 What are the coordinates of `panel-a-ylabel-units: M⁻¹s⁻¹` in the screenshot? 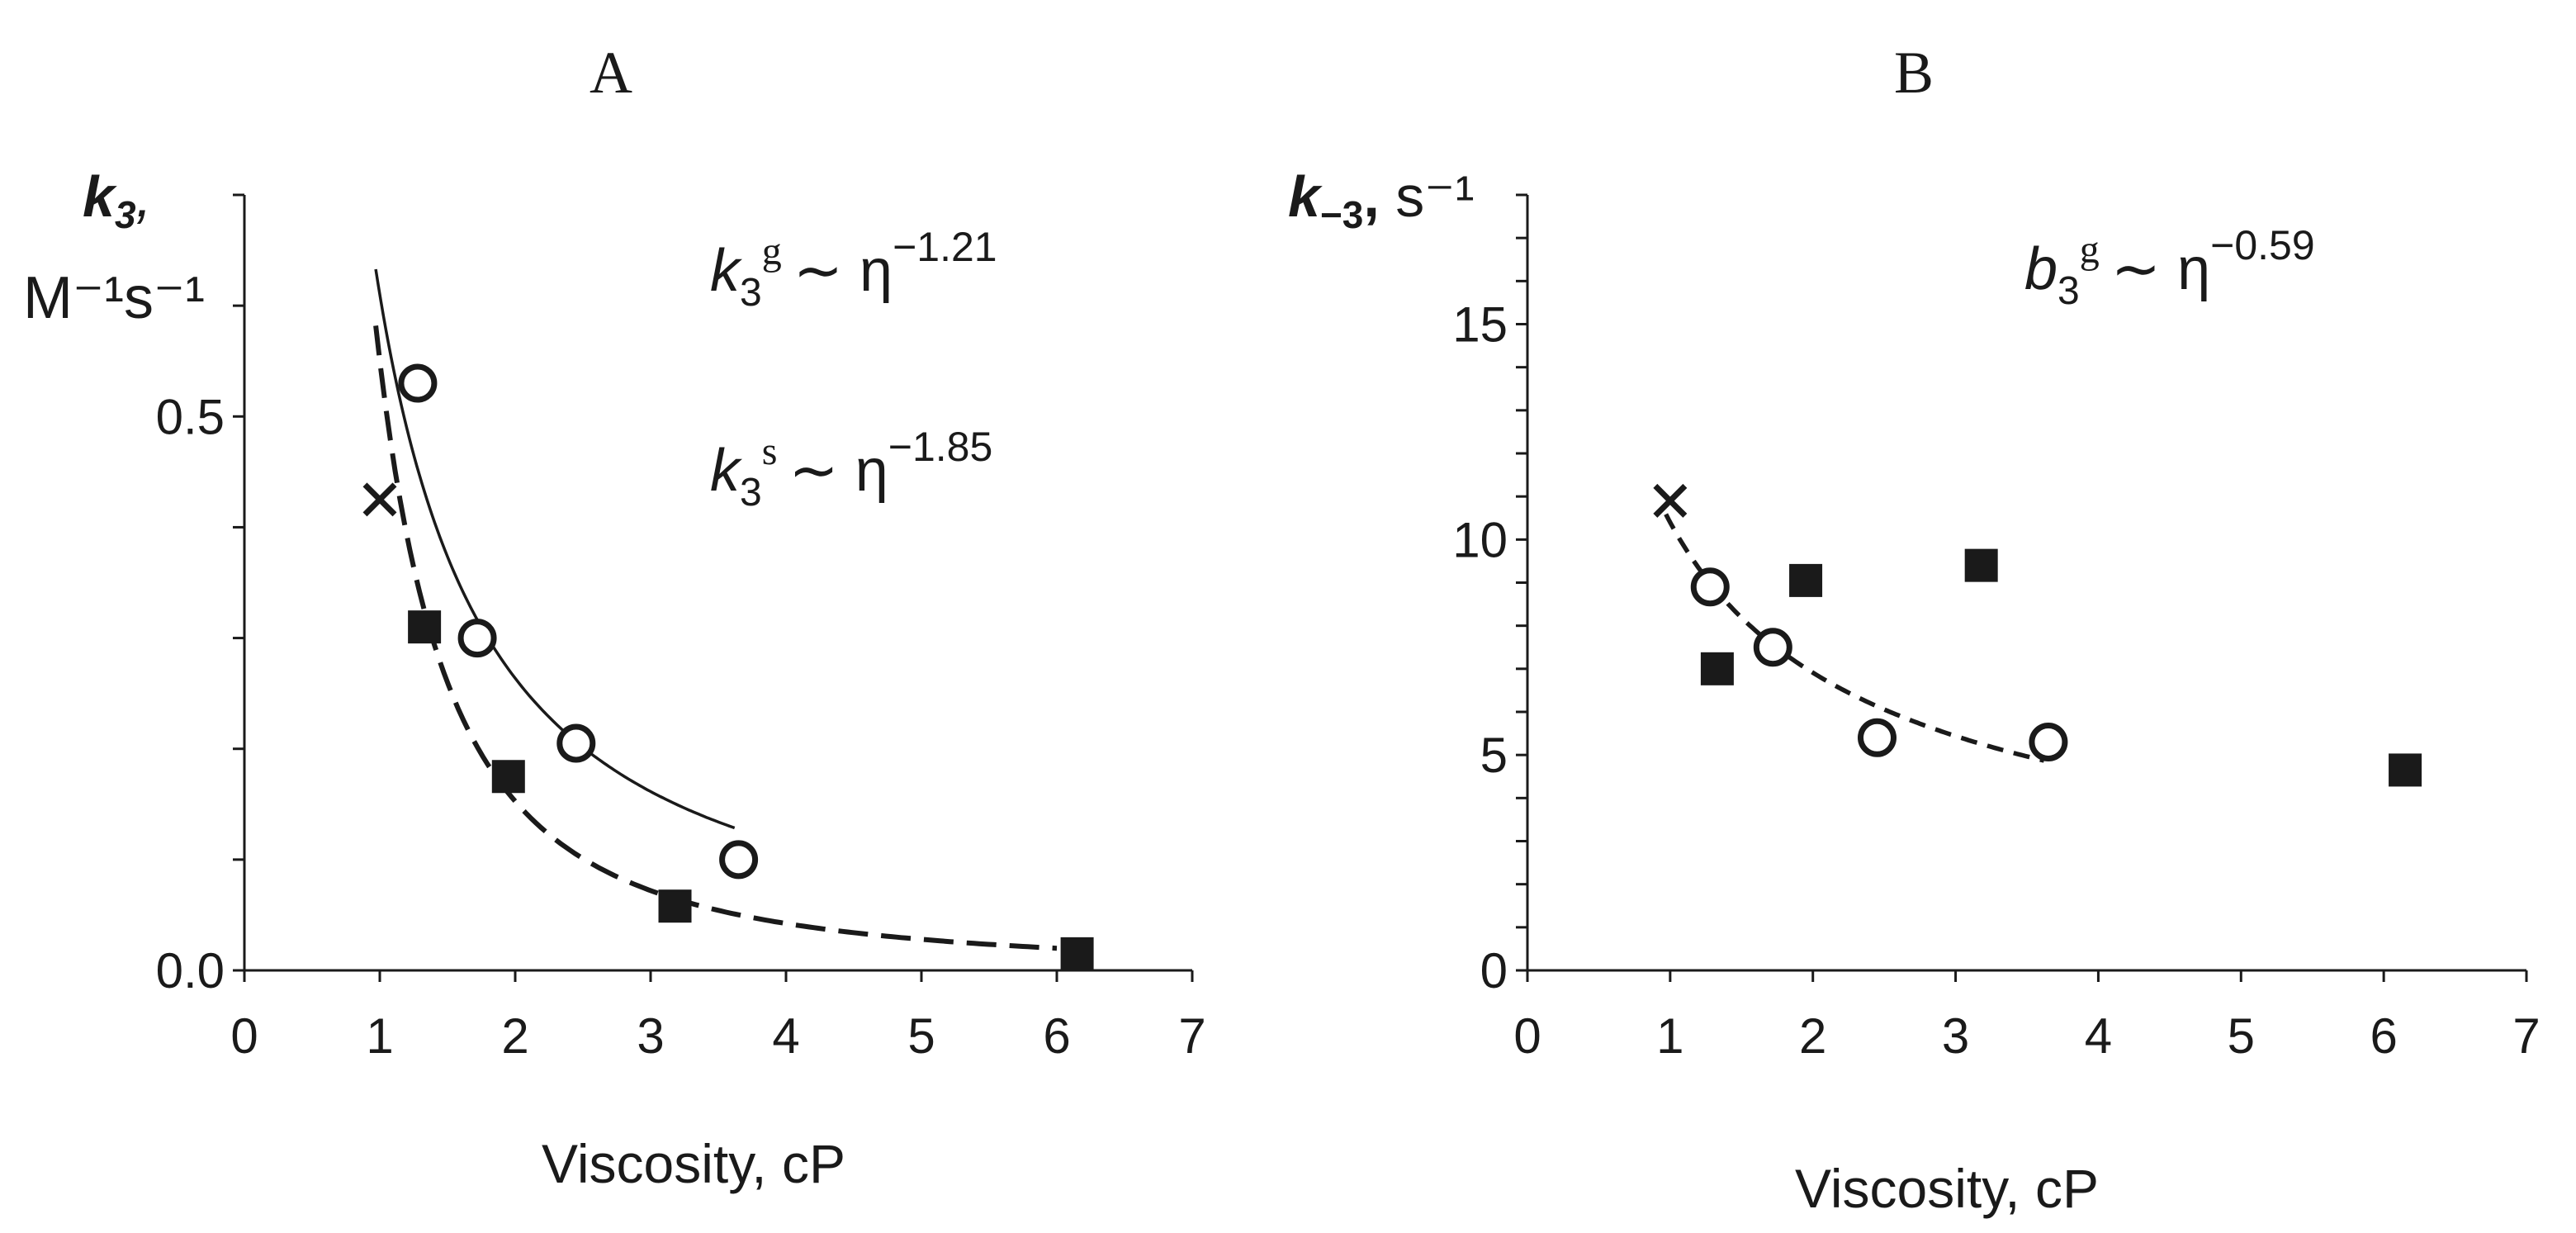 It's located at (114, 298).